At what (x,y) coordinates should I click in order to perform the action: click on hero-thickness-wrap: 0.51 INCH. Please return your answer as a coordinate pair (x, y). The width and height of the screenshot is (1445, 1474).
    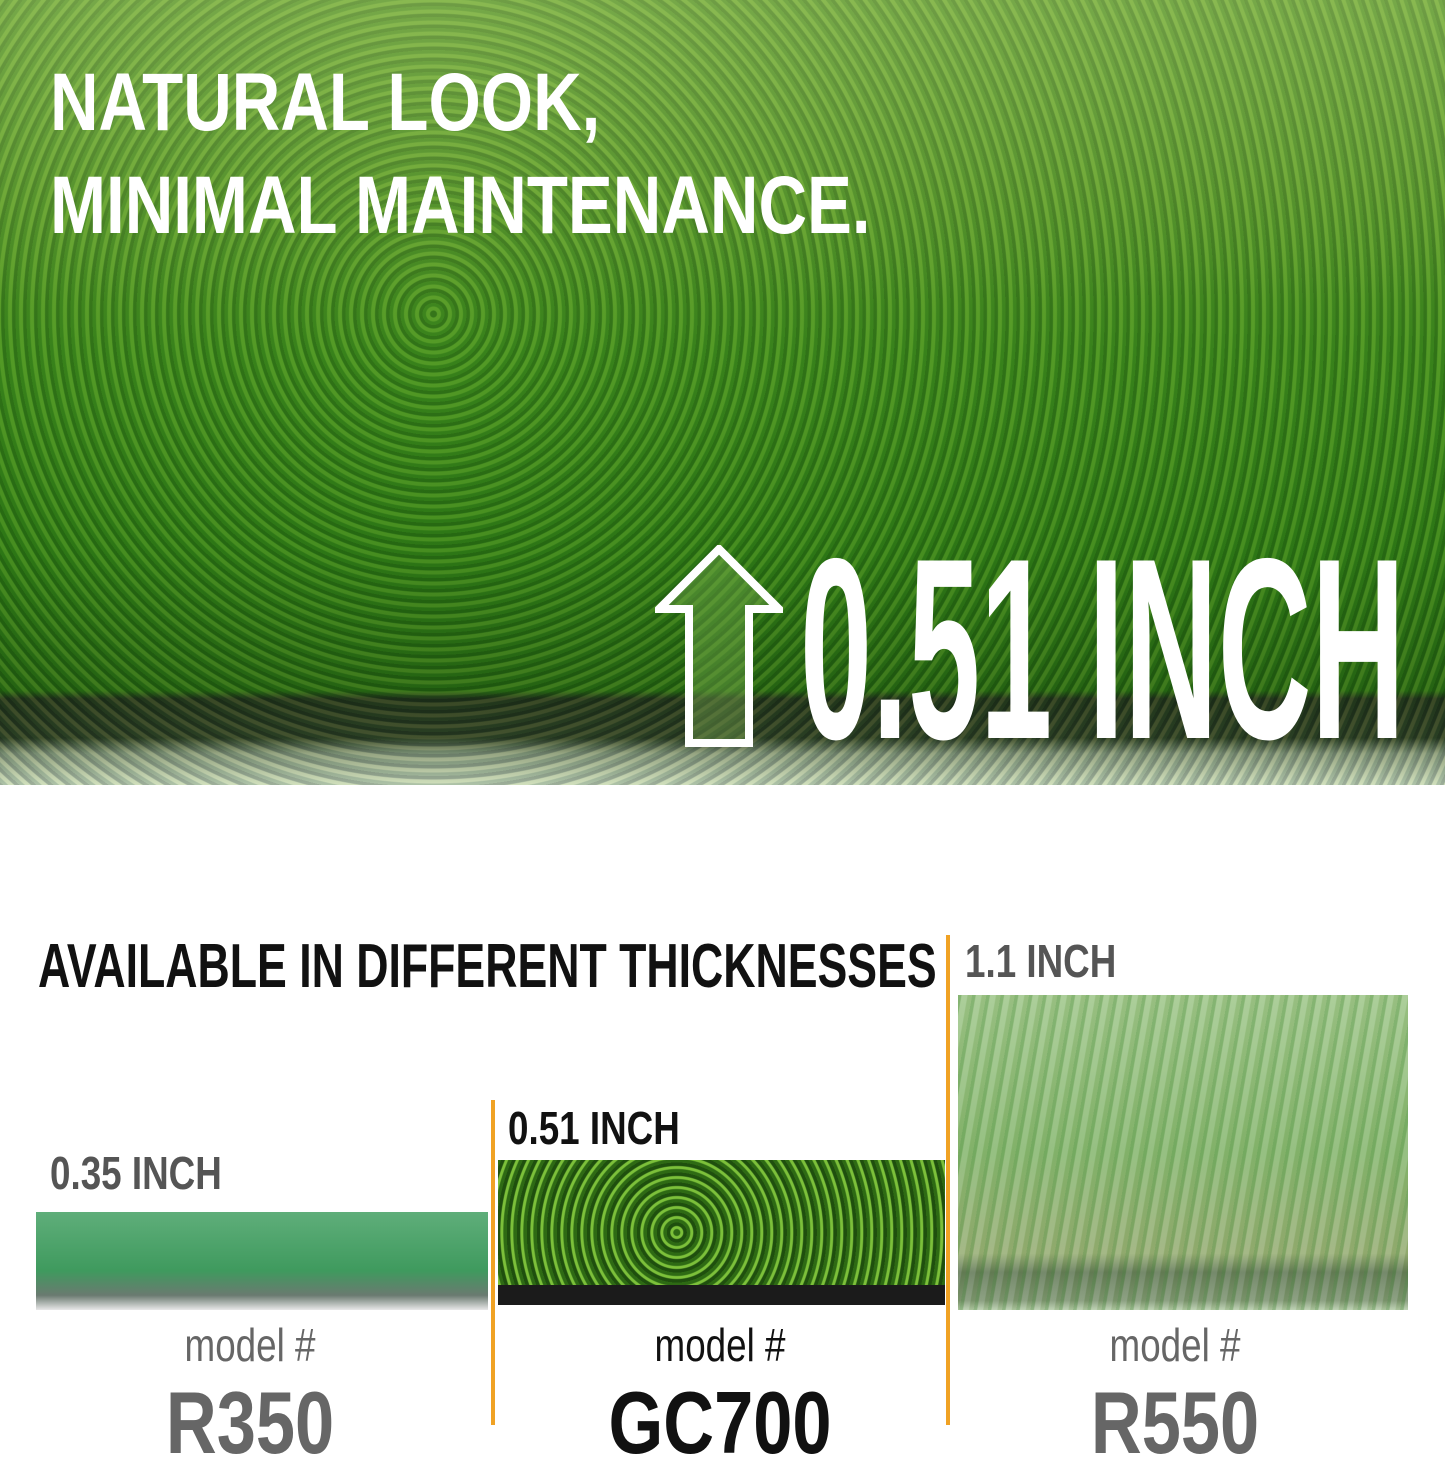
    Looking at the image, I should click on (1102, 648).